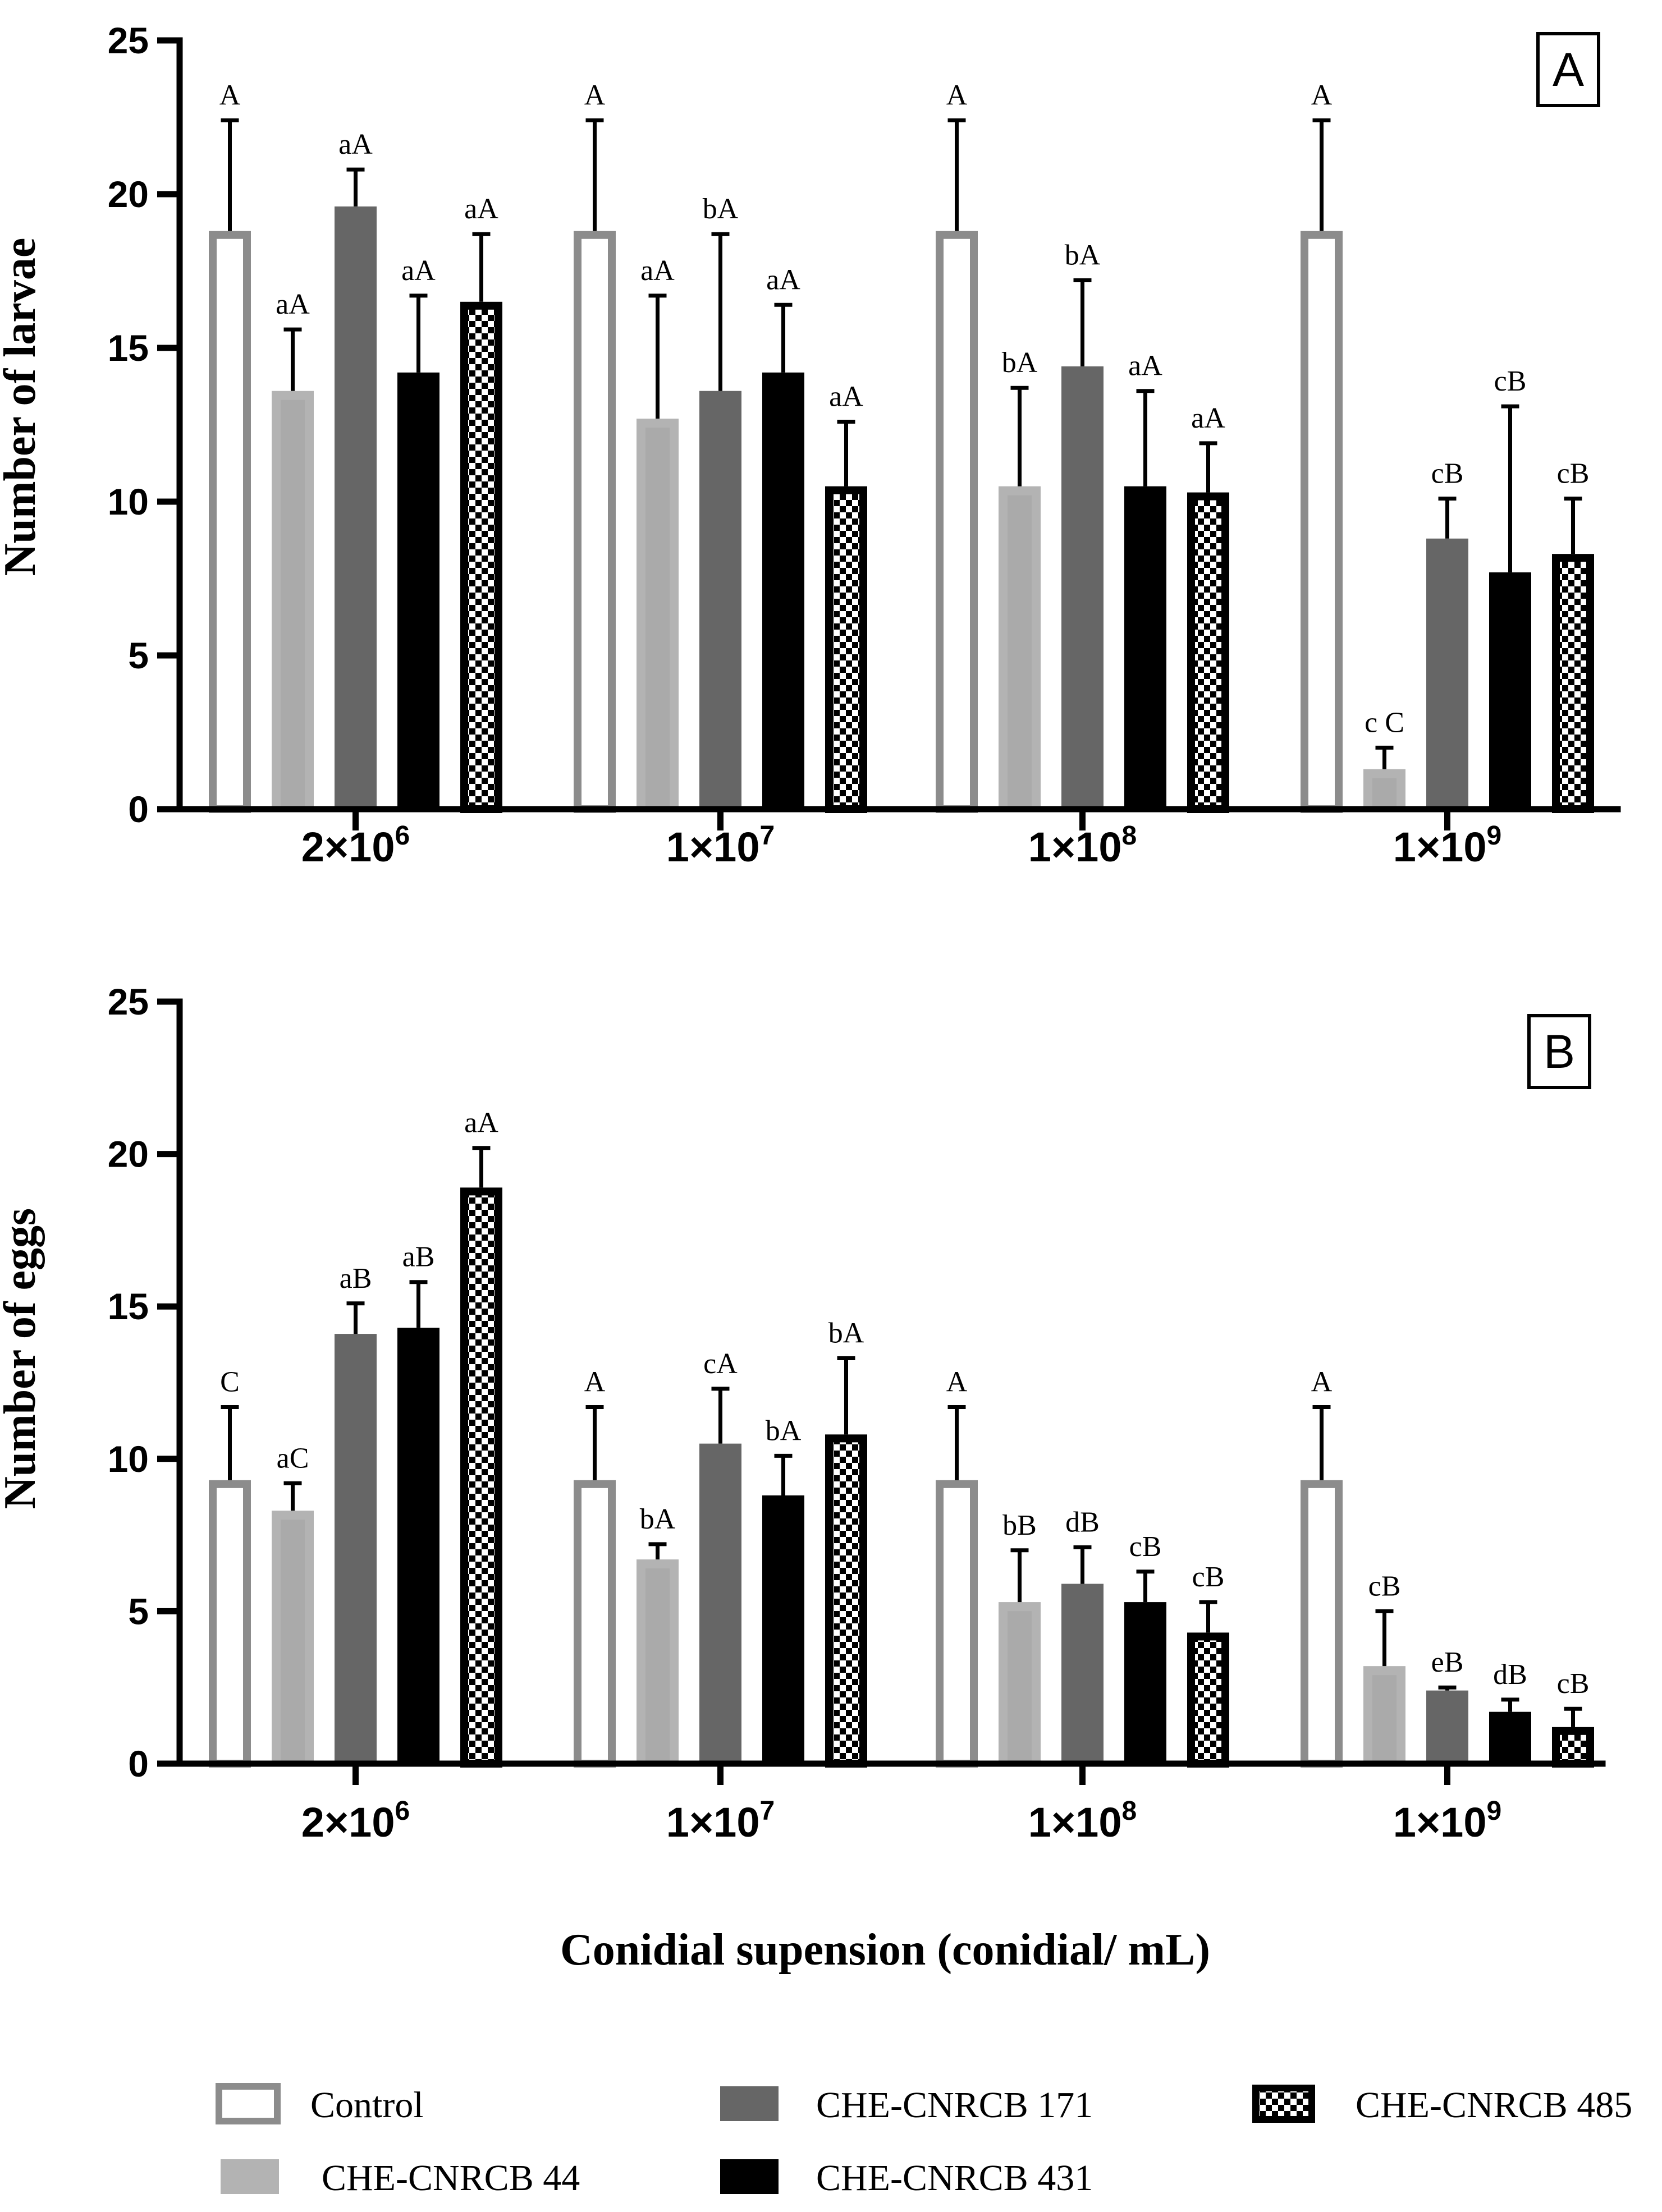 This screenshot has height=2212, width=1662. I want to click on panel-a-letter-box: A, so click(1568, 69).